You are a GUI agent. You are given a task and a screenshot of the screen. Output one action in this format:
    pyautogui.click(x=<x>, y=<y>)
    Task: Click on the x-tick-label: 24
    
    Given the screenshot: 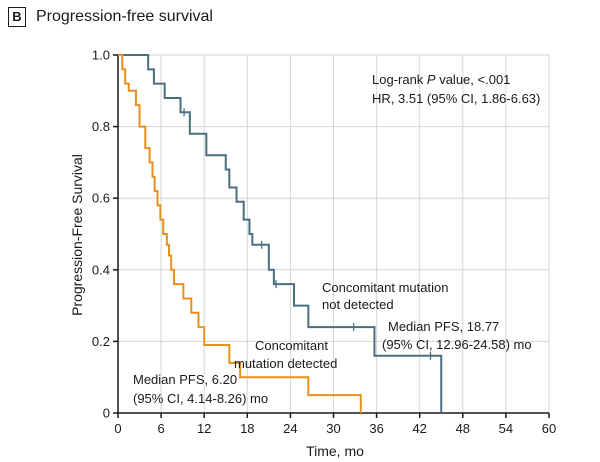 What is the action you would take?
    pyautogui.click(x=290, y=428)
    